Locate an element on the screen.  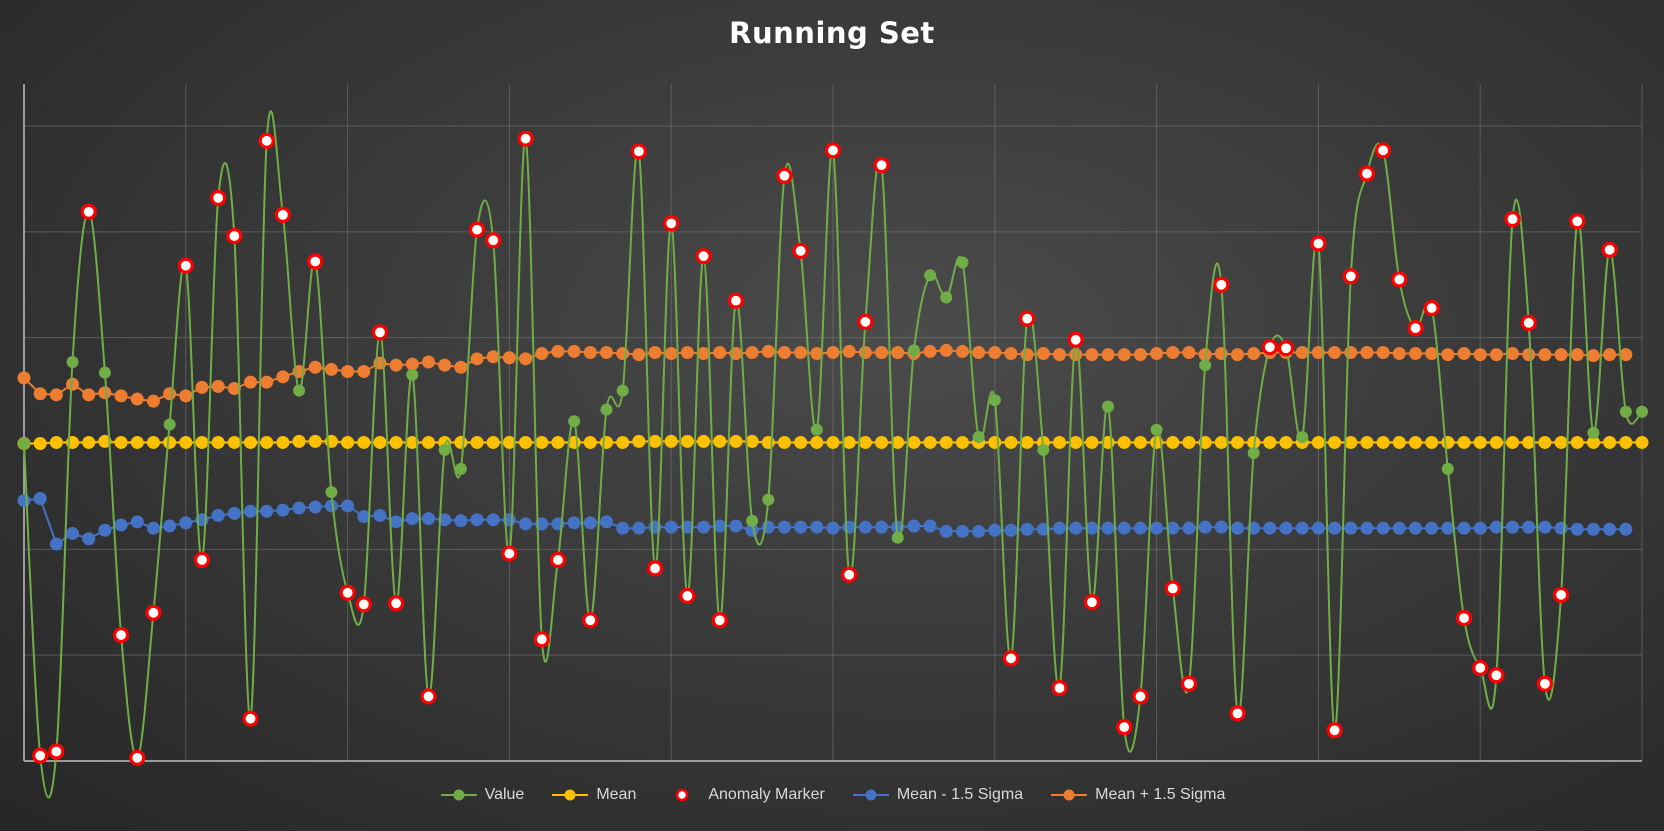
chart-title: Running Set is located at coordinates (832, 33).